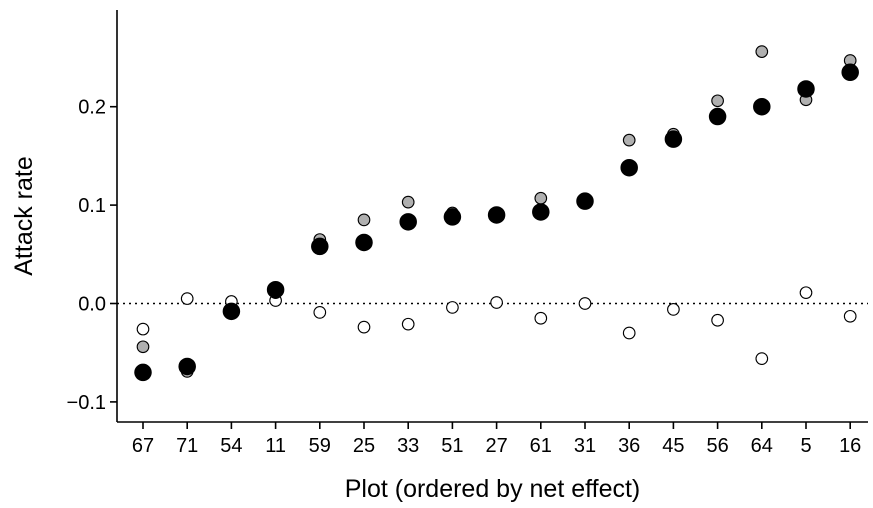 This screenshot has width=873, height=508. I want to click on y-tick-label: 0.1, so click(92, 206).